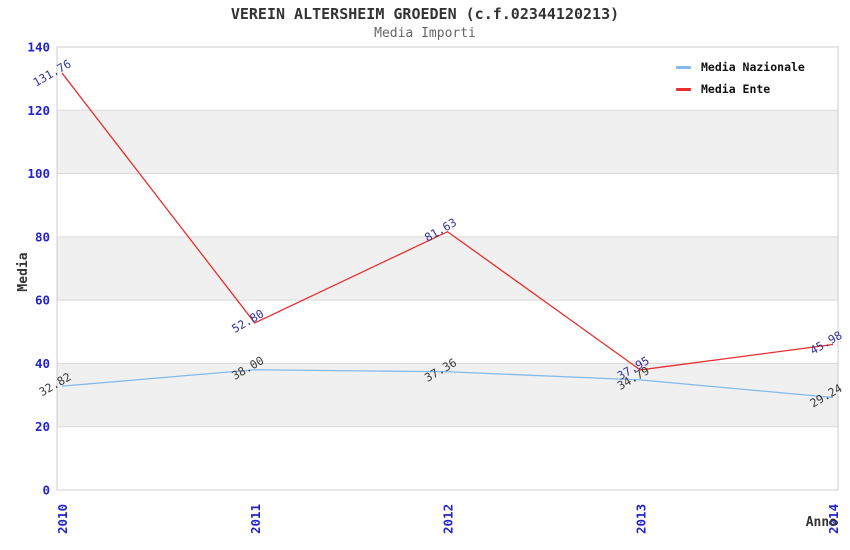 The height and width of the screenshot is (550, 850). I want to click on legend-label-media-ente: Media Ente, so click(736, 89).